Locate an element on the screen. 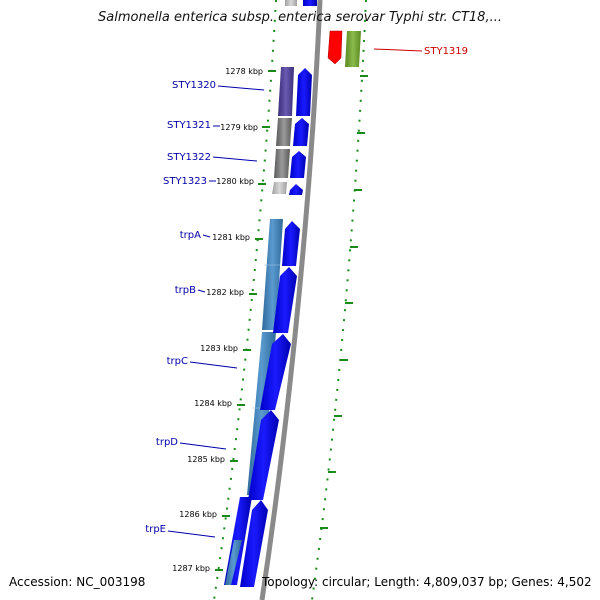 This screenshot has height=600, width=600. gene-trpD is located at coordinates (263, 455).